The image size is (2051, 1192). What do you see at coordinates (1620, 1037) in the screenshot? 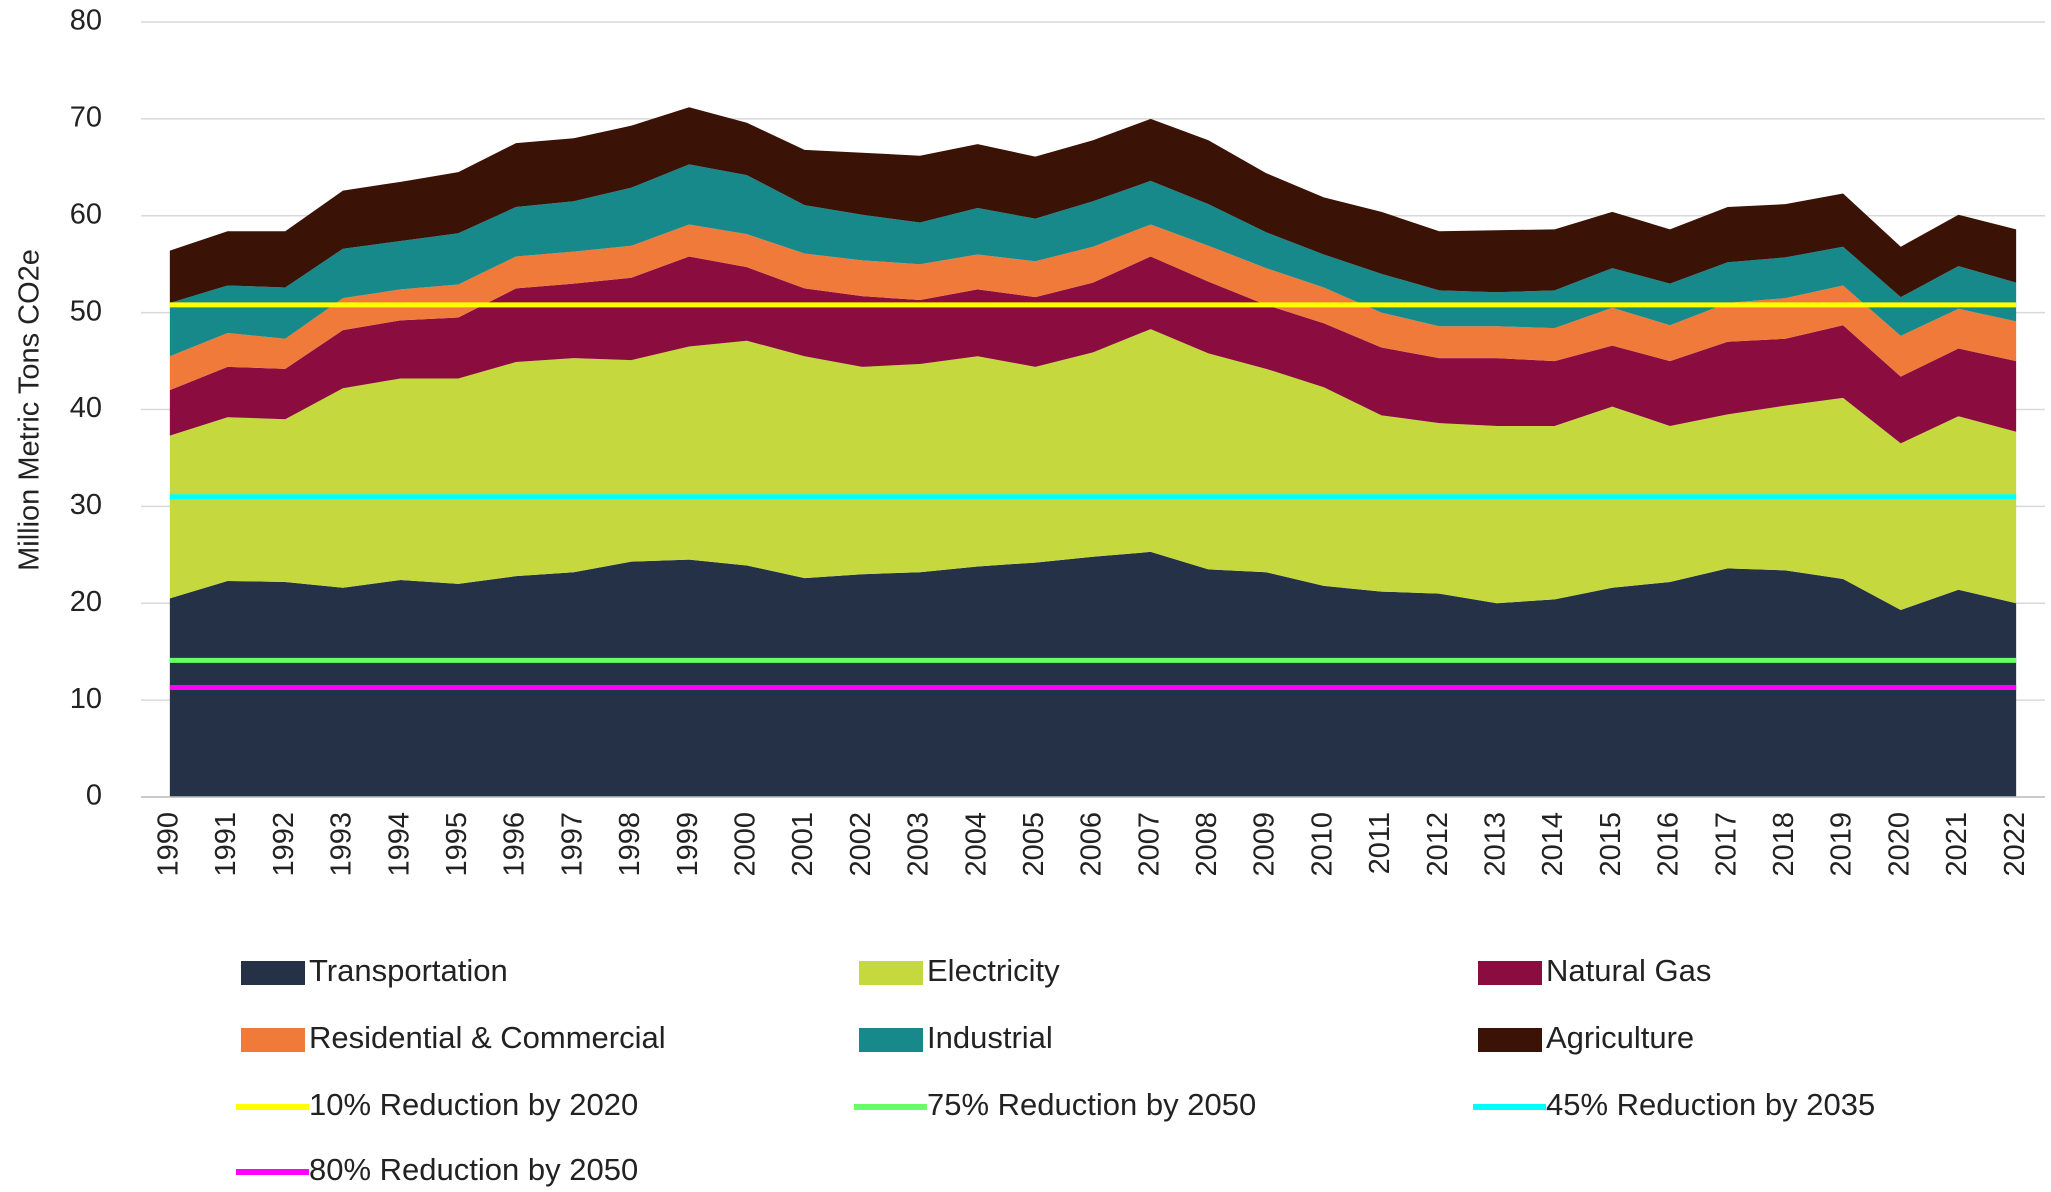
I see `legend-label: Agriculture` at bounding box center [1620, 1037].